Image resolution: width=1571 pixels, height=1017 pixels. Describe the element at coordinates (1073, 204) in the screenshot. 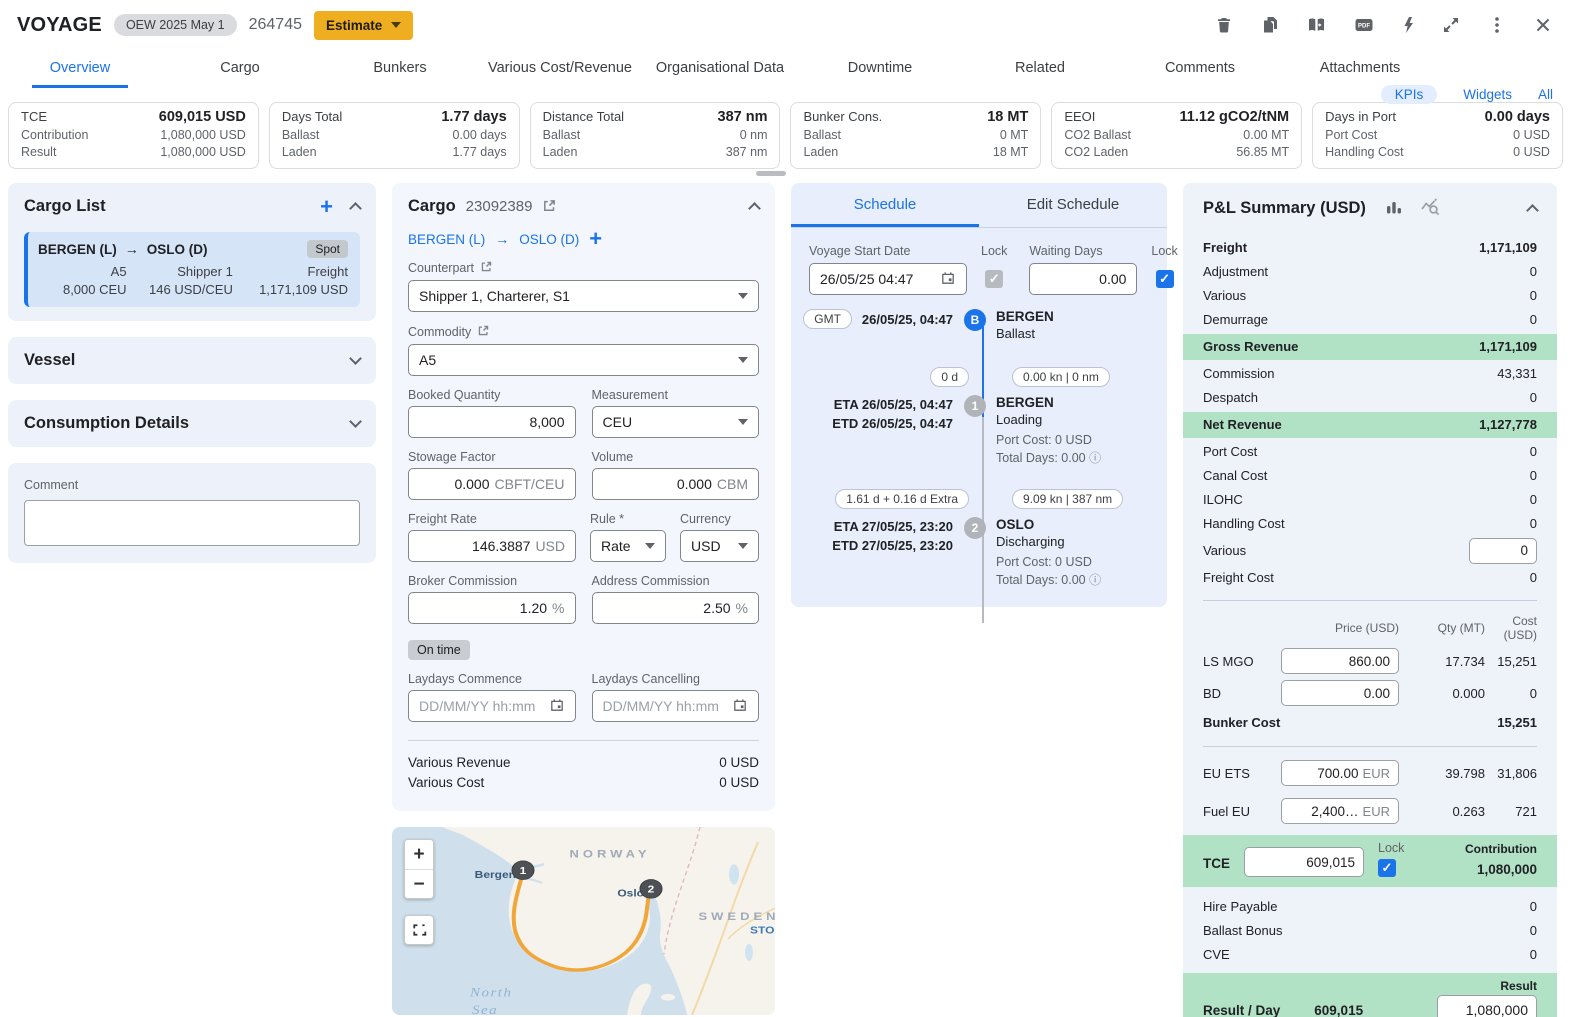

I see `tab-edit-schedule: Edit Schedule` at that location.